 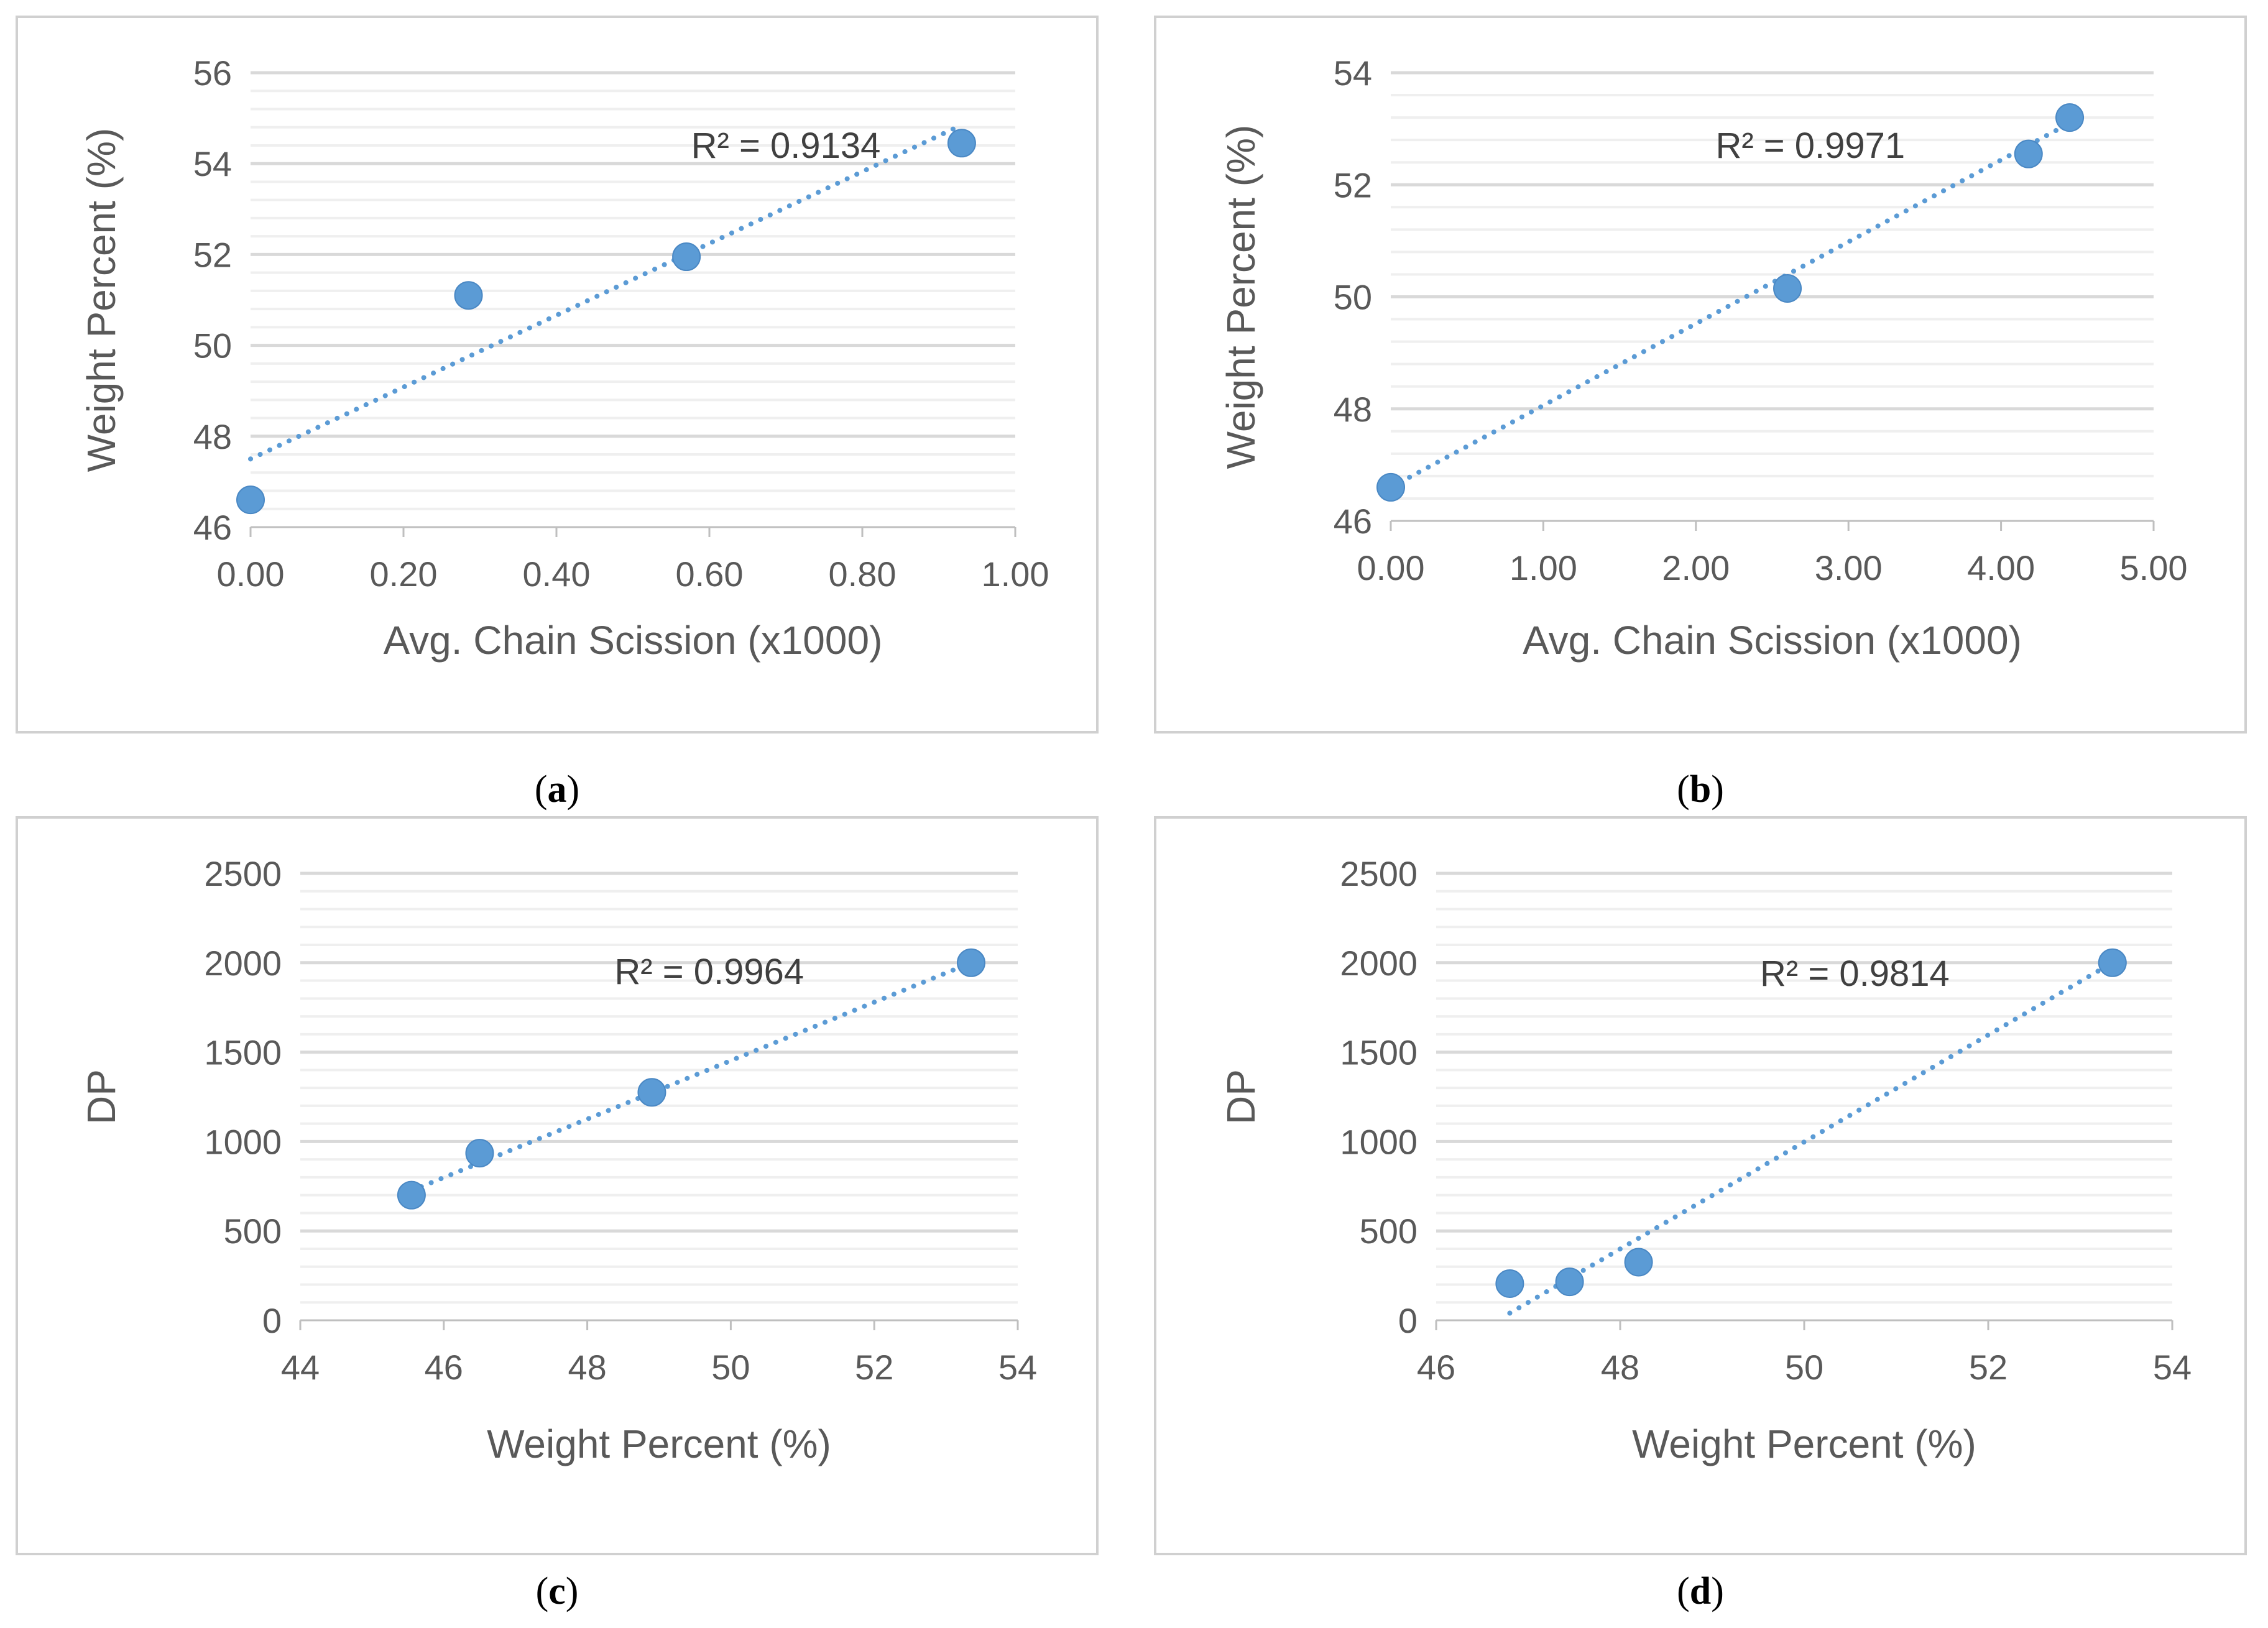 I want to click on panel-caption: (b), so click(x=1700, y=789).